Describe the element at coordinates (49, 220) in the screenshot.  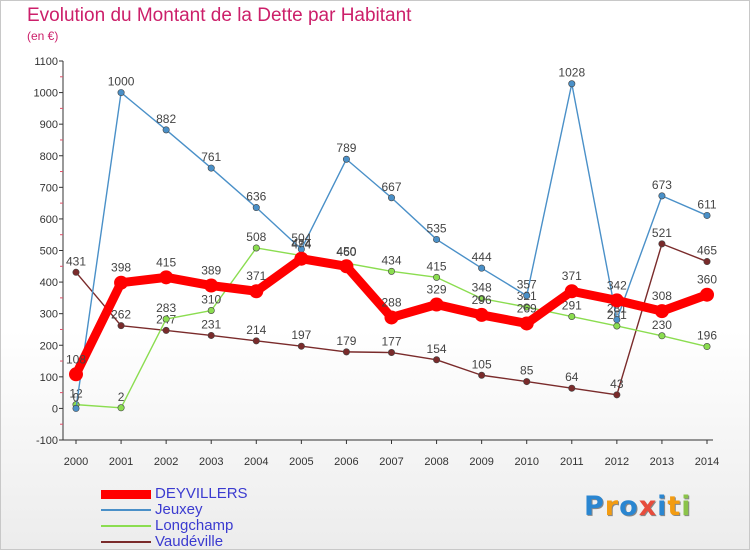
I see `y-tick-label: 600` at that location.